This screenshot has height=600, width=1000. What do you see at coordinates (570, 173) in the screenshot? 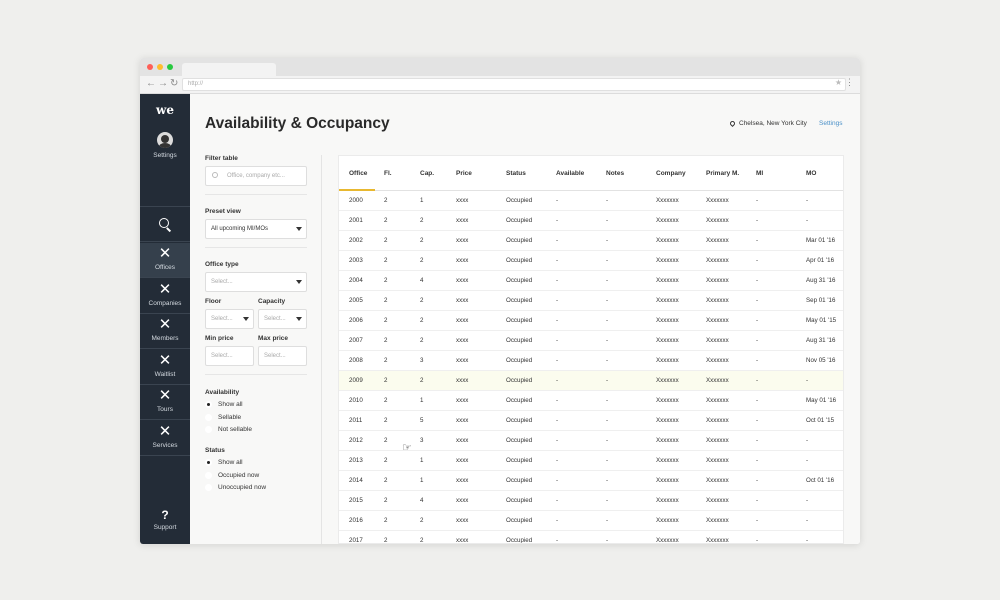
I see `column-header: Available` at bounding box center [570, 173].